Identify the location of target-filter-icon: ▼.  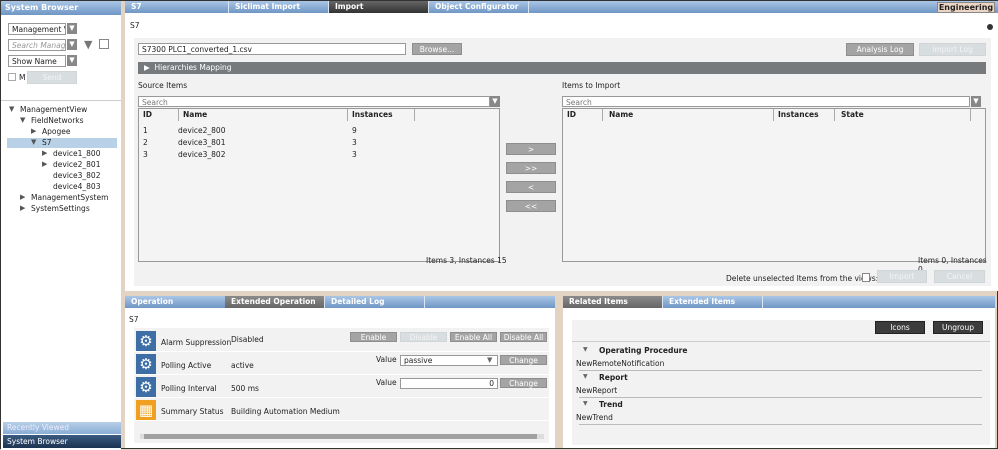
(976, 101).